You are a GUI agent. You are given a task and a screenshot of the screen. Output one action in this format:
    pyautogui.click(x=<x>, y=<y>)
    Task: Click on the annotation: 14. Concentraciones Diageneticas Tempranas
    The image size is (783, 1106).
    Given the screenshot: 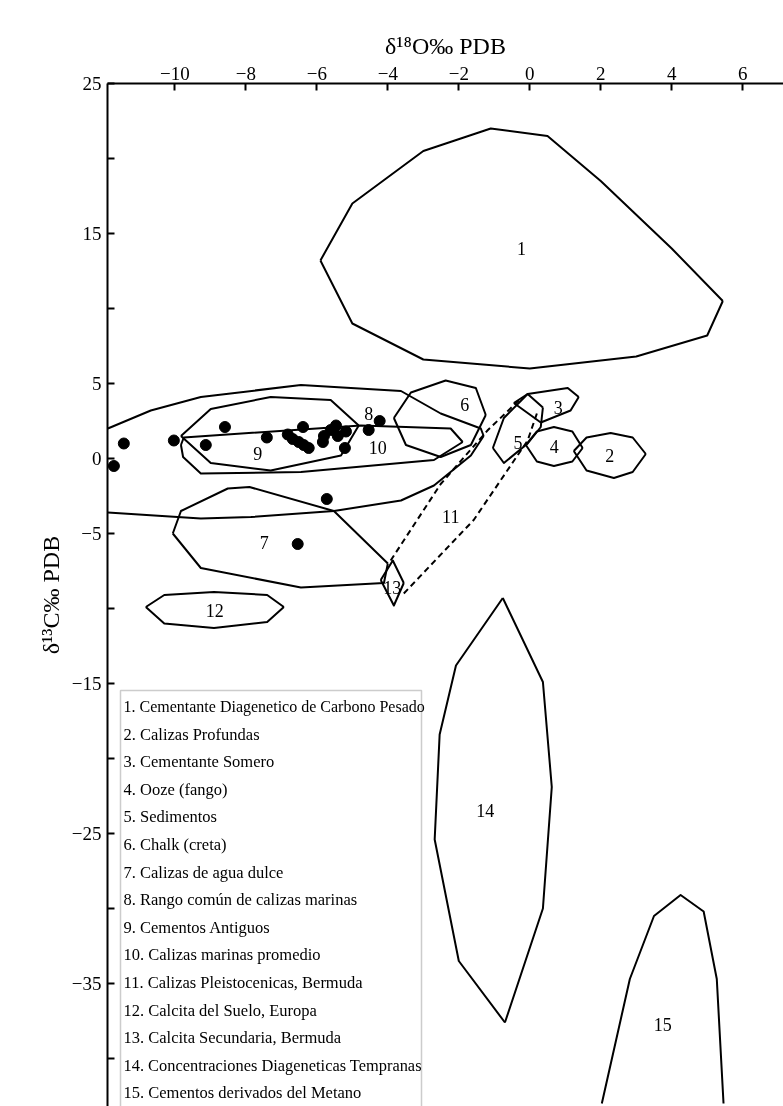 What is the action you would take?
    pyautogui.click(x=272, y=1065)
    